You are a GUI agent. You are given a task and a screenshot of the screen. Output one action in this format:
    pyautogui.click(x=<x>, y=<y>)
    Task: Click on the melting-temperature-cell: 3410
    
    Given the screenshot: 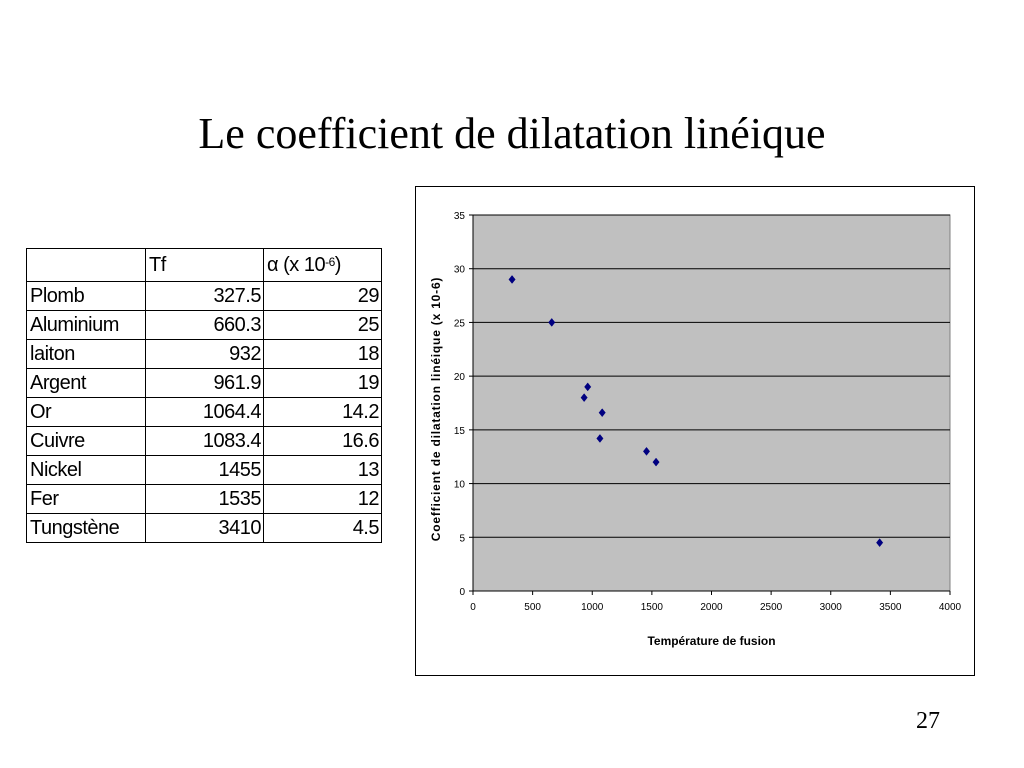 What is the action you would take?
    pyautogui.click(x=204, y=528)
    